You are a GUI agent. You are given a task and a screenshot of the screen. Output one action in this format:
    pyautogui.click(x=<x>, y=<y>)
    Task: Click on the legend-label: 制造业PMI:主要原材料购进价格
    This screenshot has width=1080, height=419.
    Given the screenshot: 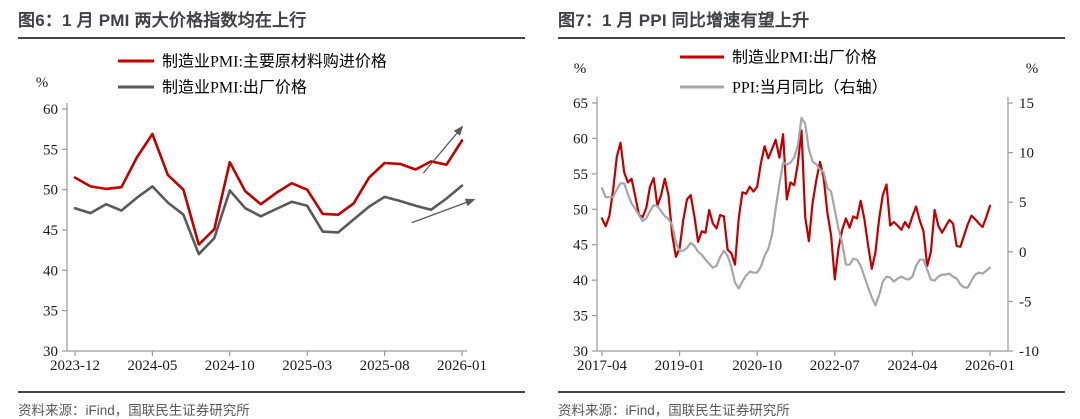 What is the action you would take?
    pyautogui.click(x=274, y=62)
    